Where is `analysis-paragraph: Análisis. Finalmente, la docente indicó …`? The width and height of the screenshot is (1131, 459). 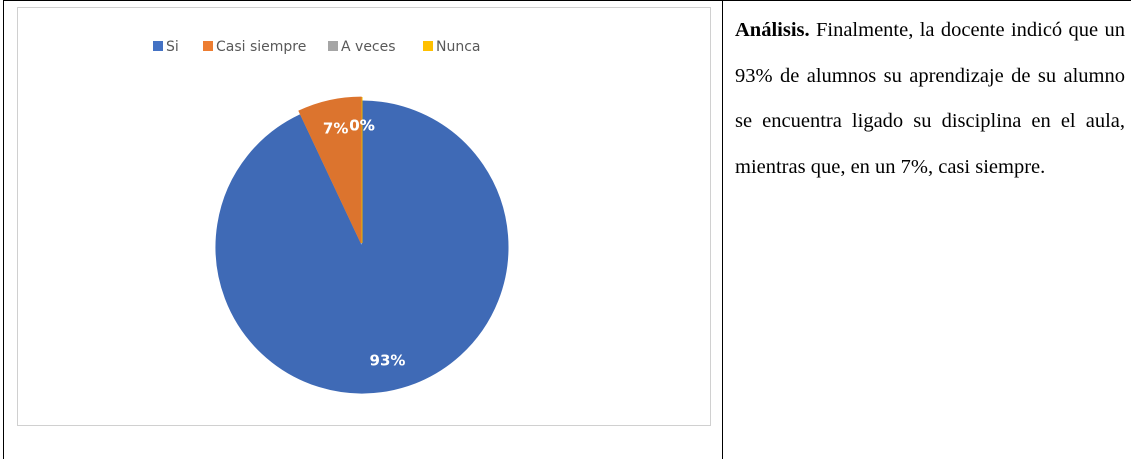
analysis-paragraph: Análisis. Finalmente, la docente indicó … is located at coordinates (930, 99).